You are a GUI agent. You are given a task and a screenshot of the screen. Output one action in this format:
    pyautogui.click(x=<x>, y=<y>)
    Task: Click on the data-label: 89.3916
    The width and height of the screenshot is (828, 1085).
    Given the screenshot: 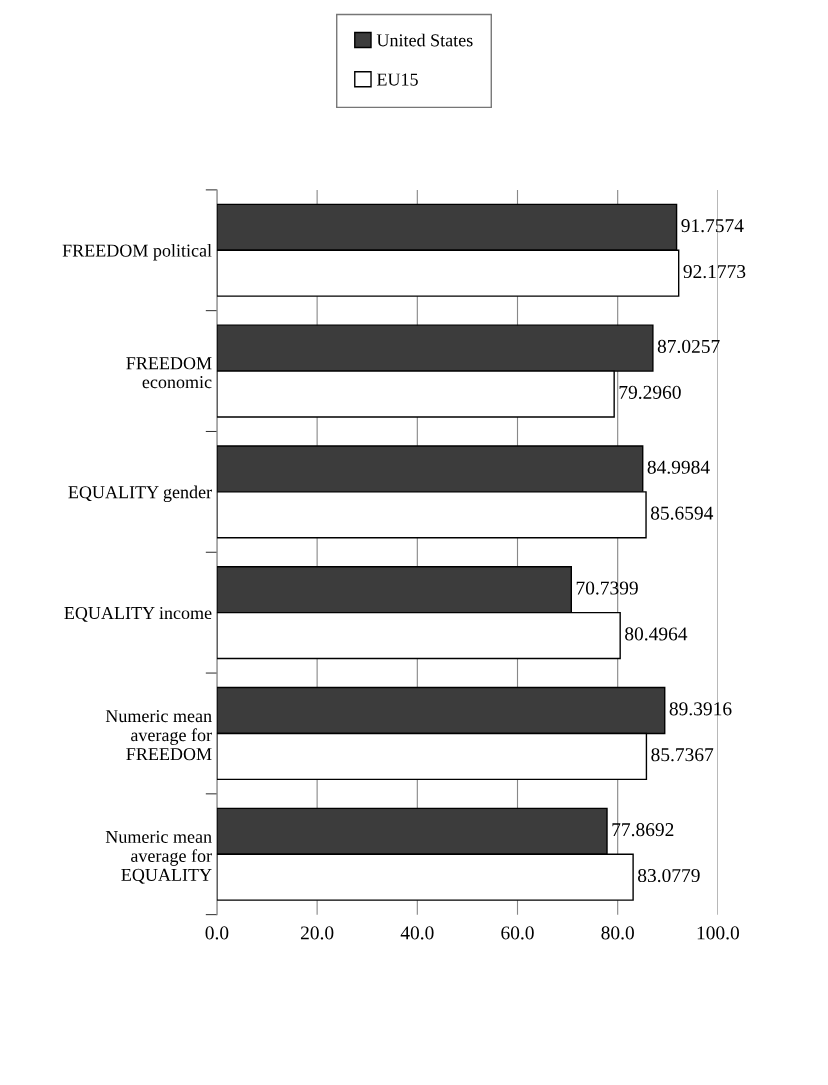 What is the action you would take?
    pyautogui.click(x=700, y=709)
    